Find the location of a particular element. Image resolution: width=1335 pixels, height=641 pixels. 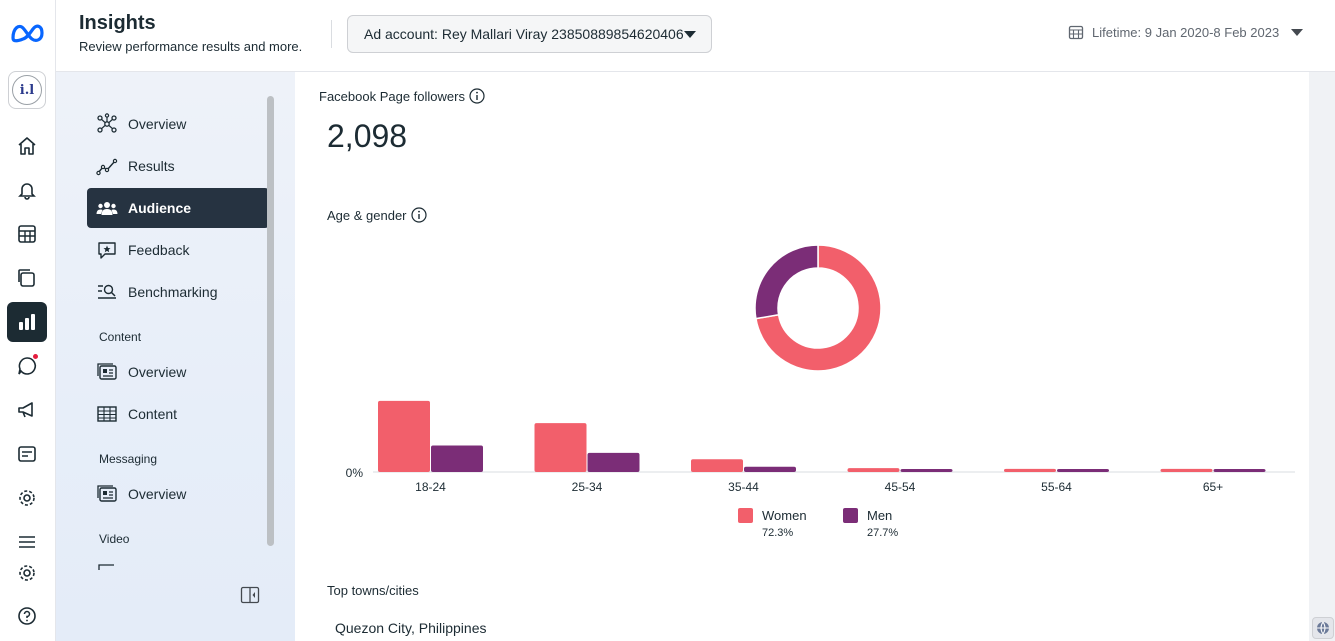

nav-item-overview: Overview is located at coordinates (178, 124).